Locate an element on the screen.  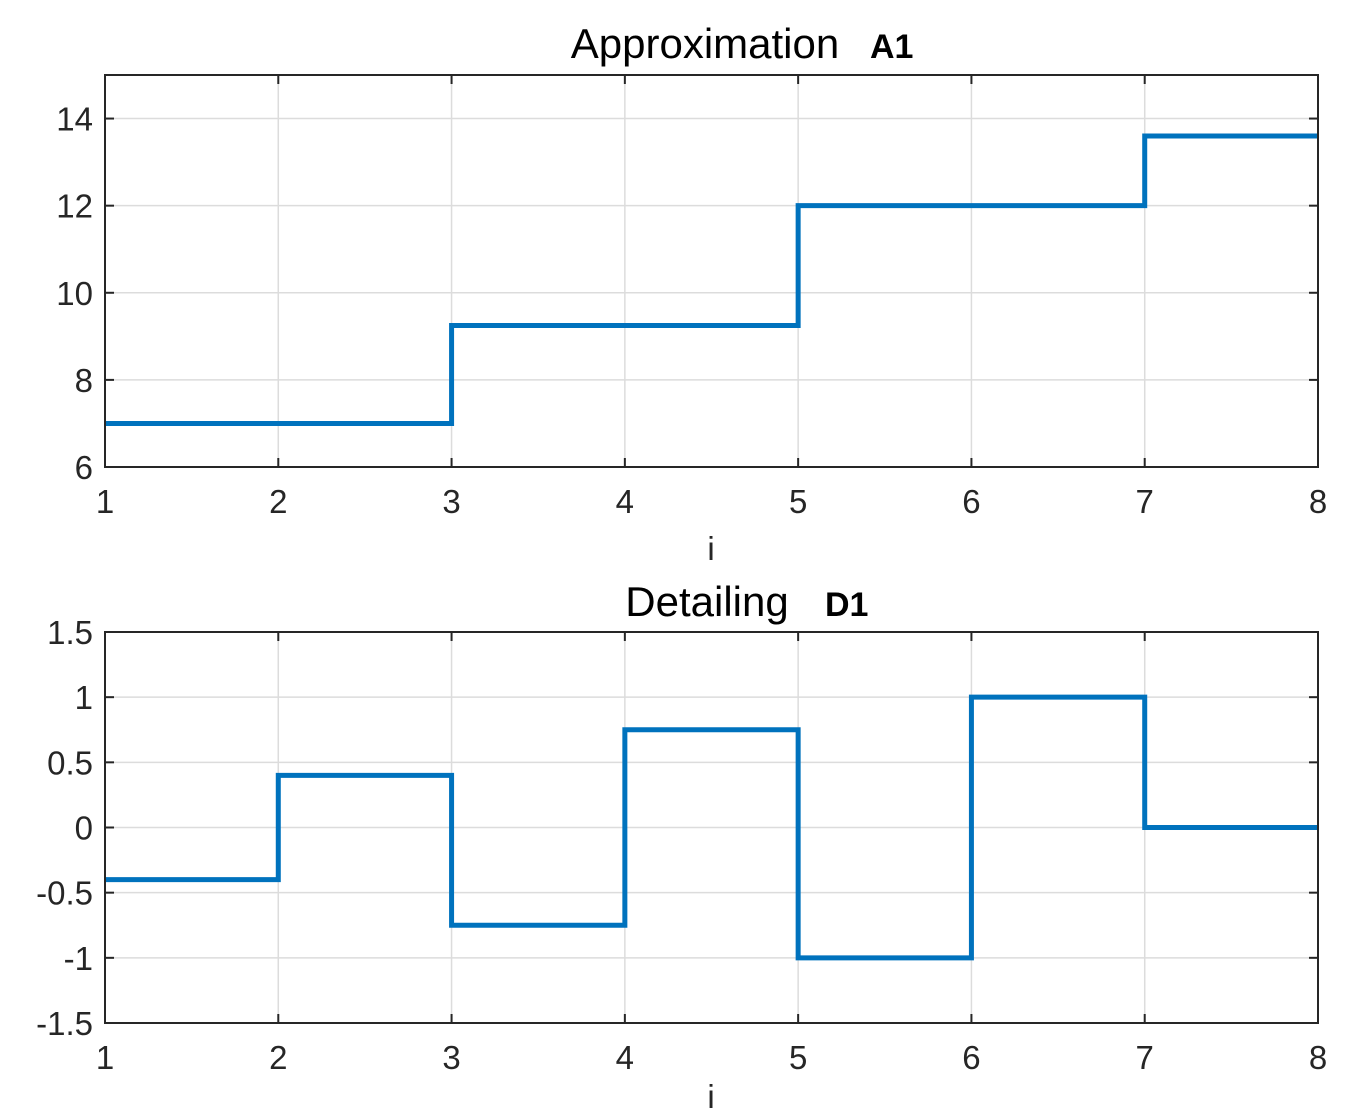
y-tick-label: 12 is located at coordinates (74, 206).